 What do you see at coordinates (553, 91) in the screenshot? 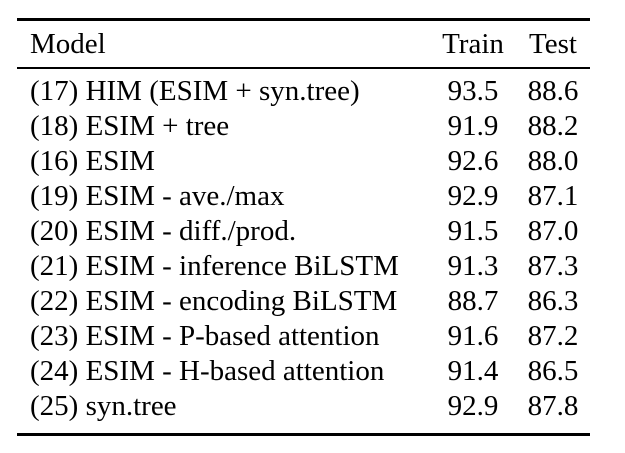
I see `test-cell: 88.6` at bounding box center [553, 91].